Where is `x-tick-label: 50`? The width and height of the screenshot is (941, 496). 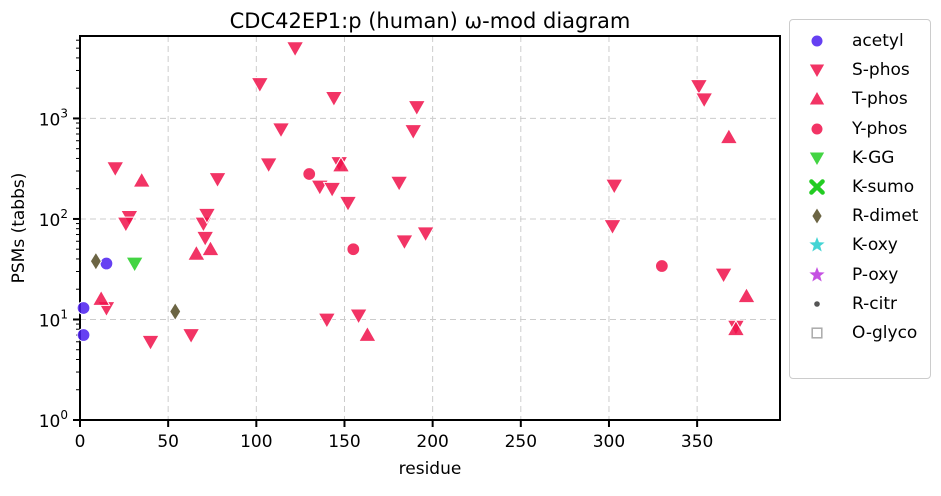
x-tick-label: 50 is located at coordinates (168, 442).